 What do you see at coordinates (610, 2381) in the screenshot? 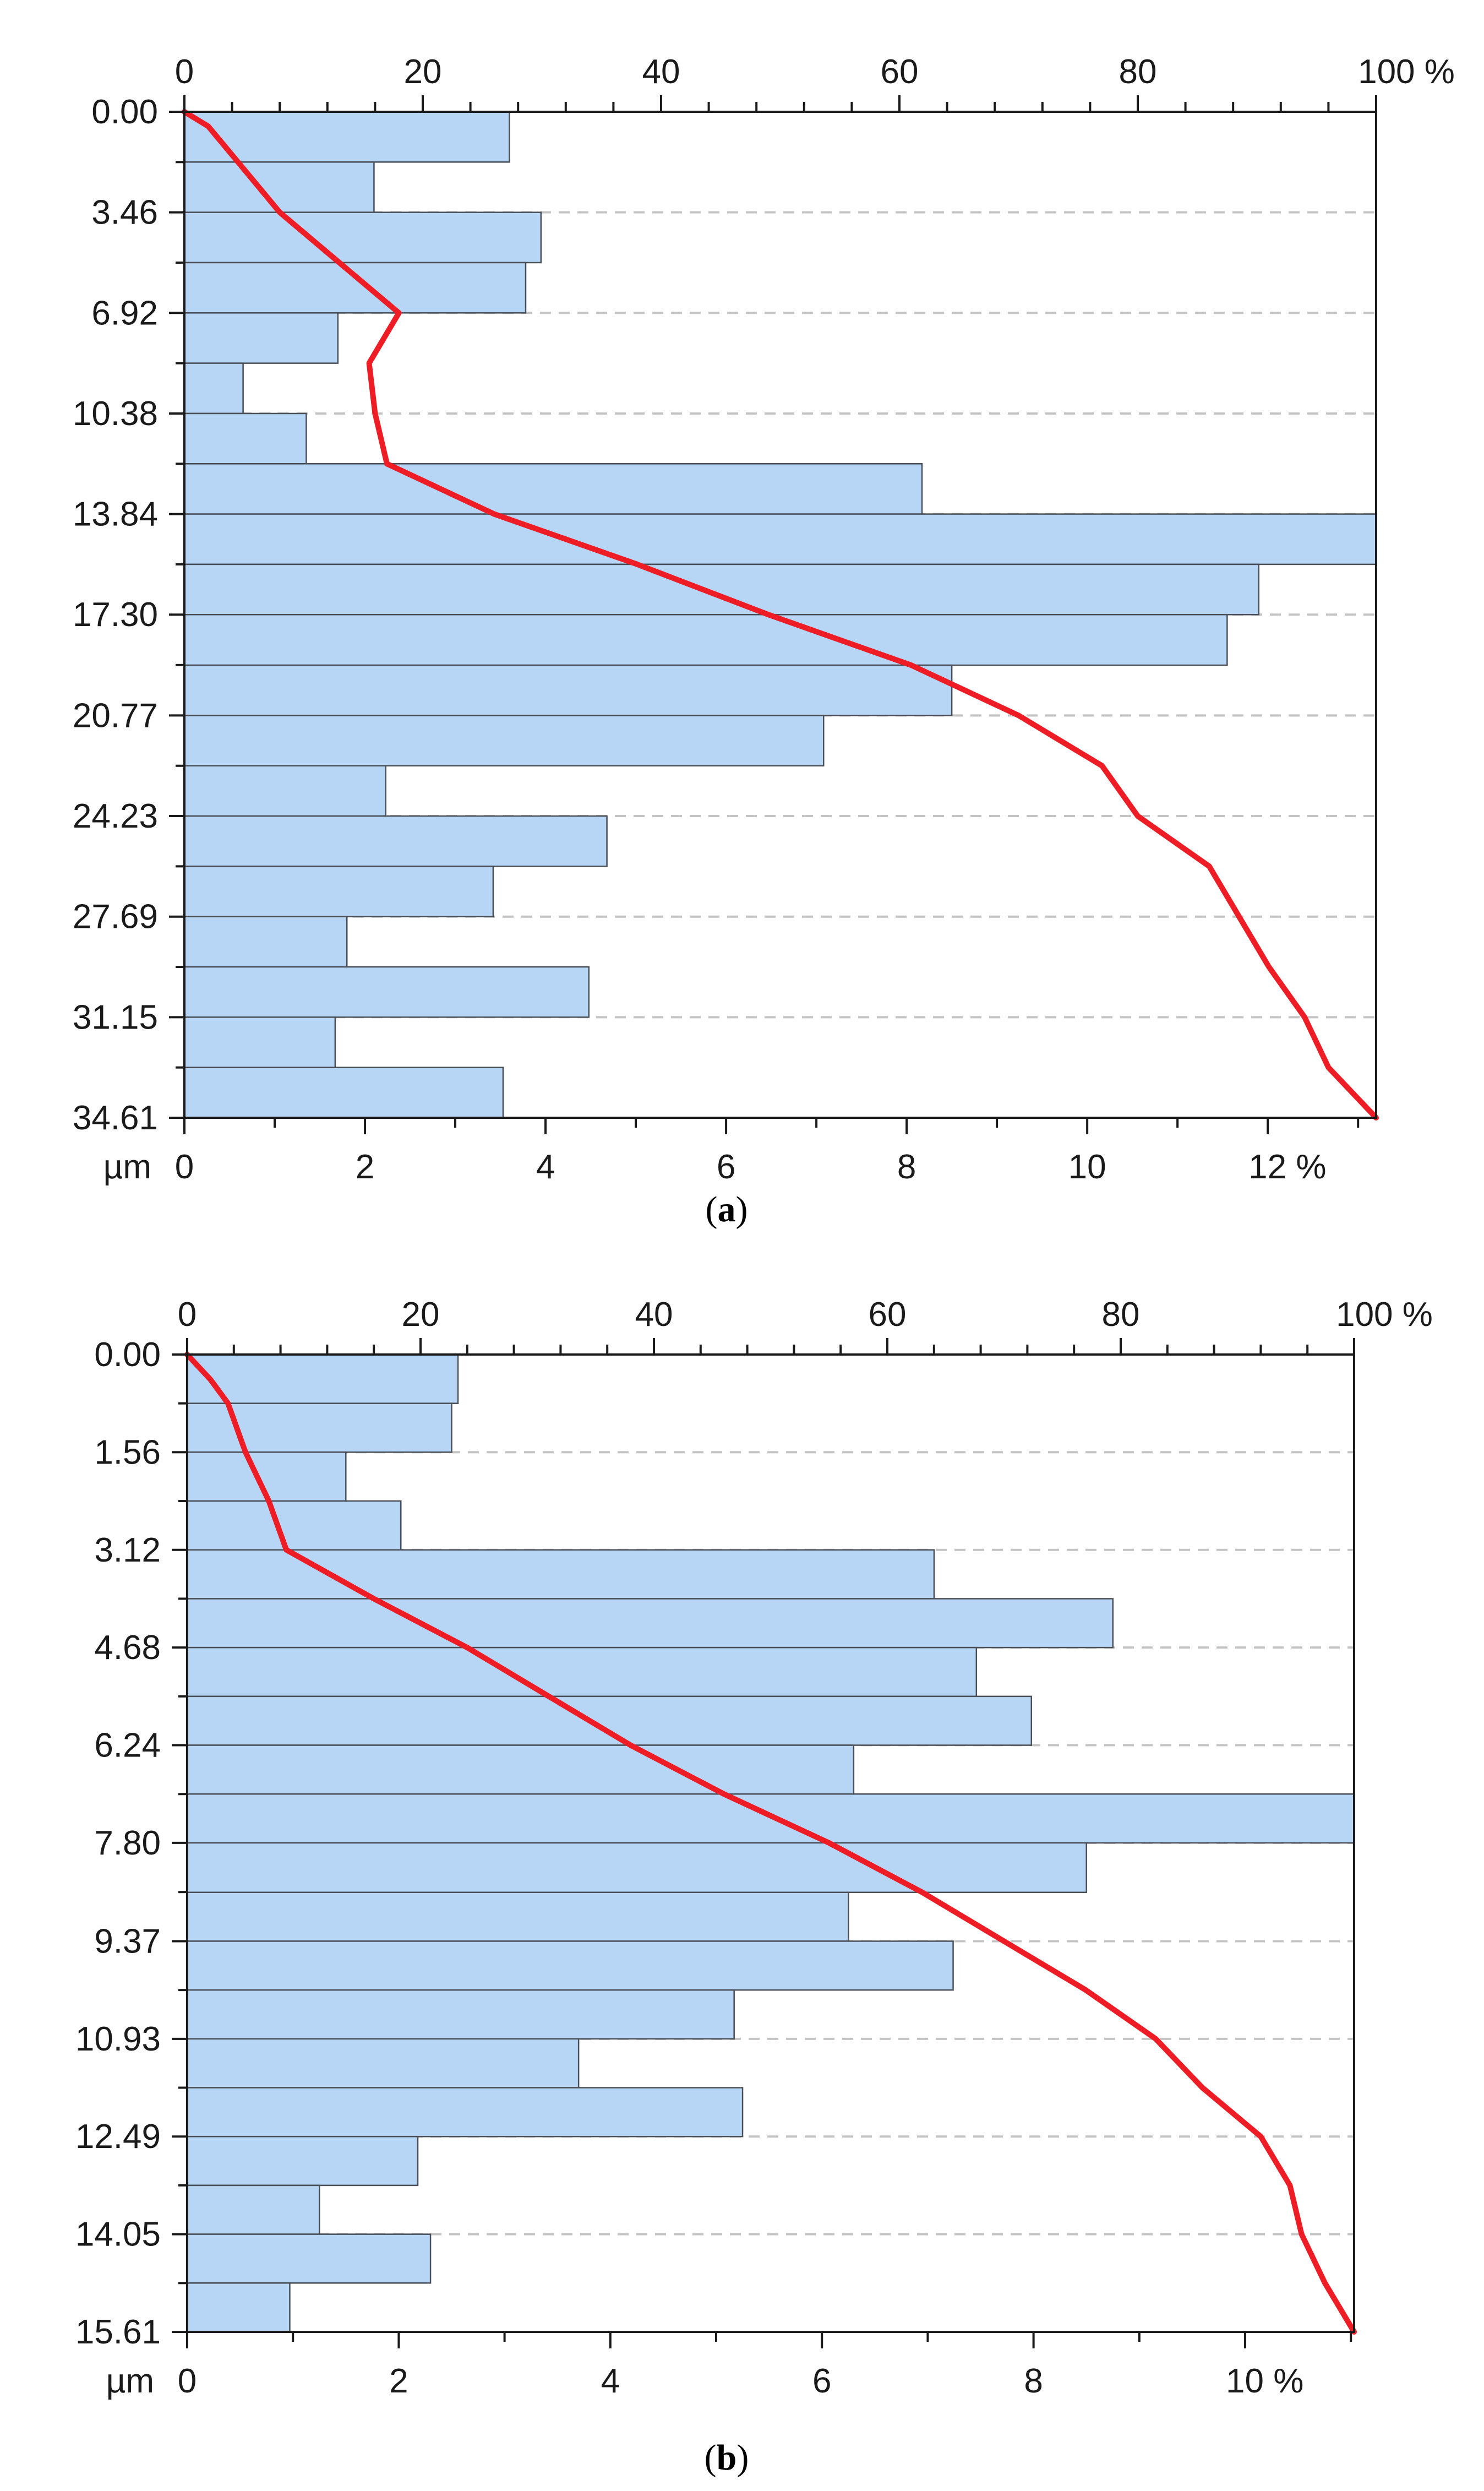
I see `panel-b-x-bottom-tick-label: 4` at bounding box center [610, 2381].